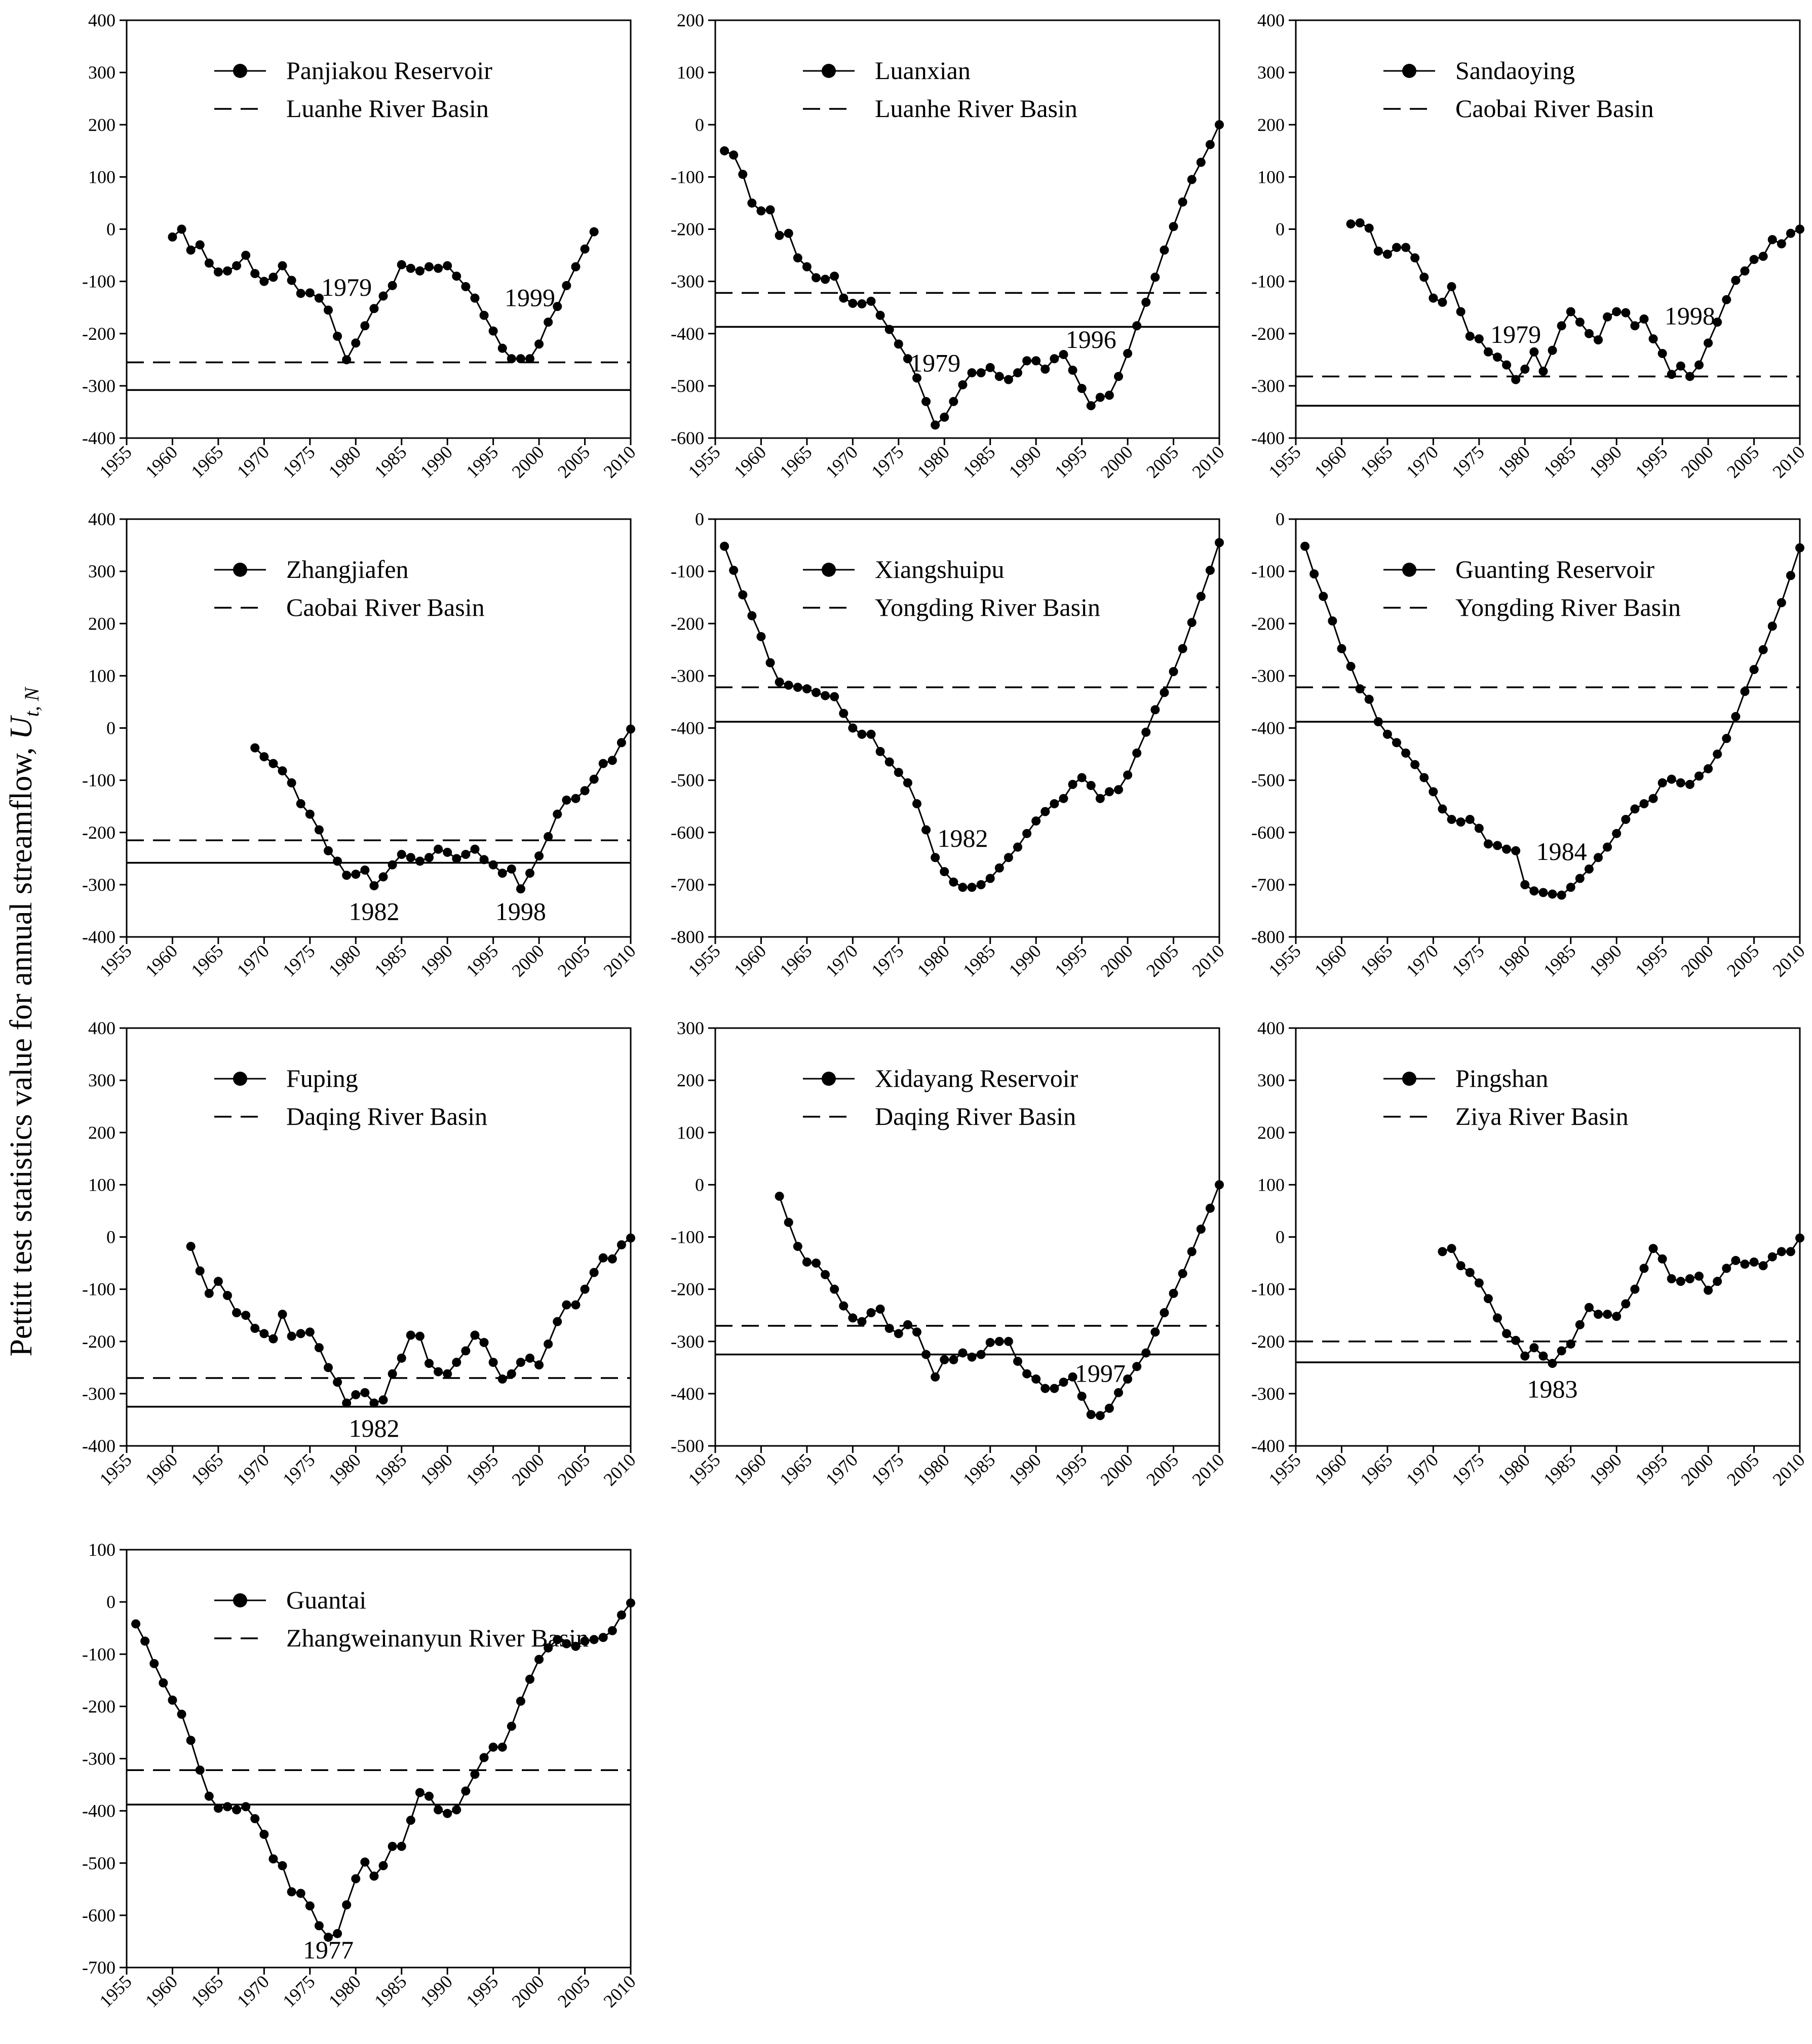  What do you see at coordinates (1208, 1469) in the screenshot?
I see `x-tick-label: 2010` at bounding box center [1208, 1469].